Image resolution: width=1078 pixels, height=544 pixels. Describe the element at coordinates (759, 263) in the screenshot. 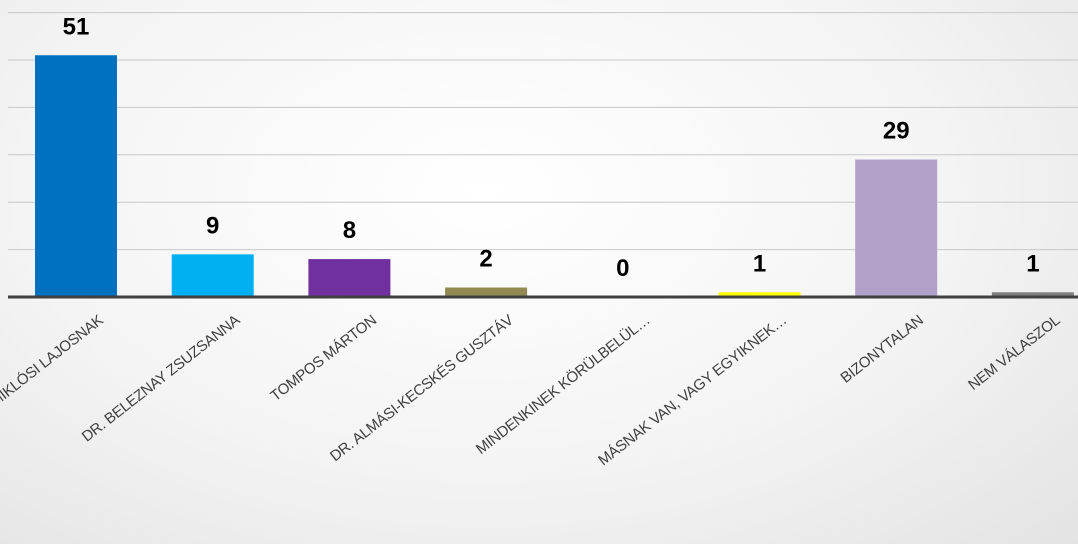

I see `value-label-6: 1` at that location.